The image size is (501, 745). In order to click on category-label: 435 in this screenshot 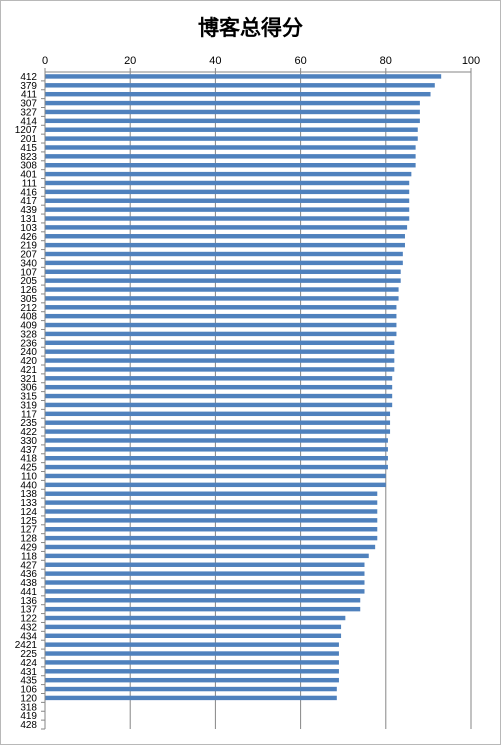, I will do `click(28, 681)`.